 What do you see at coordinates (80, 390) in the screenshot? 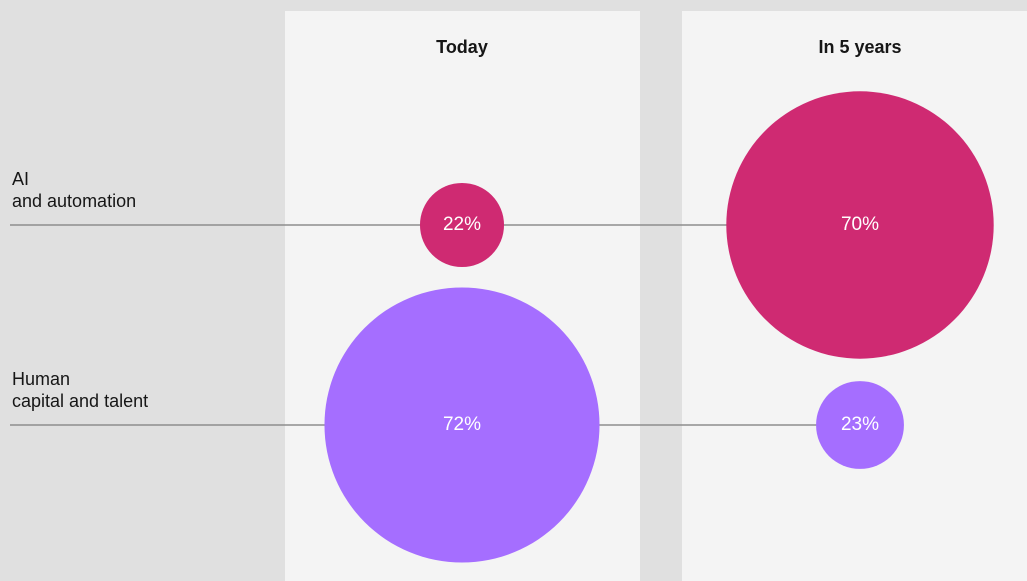
I see `row-label: Human capital and talent` at bounding box center [80, 390].